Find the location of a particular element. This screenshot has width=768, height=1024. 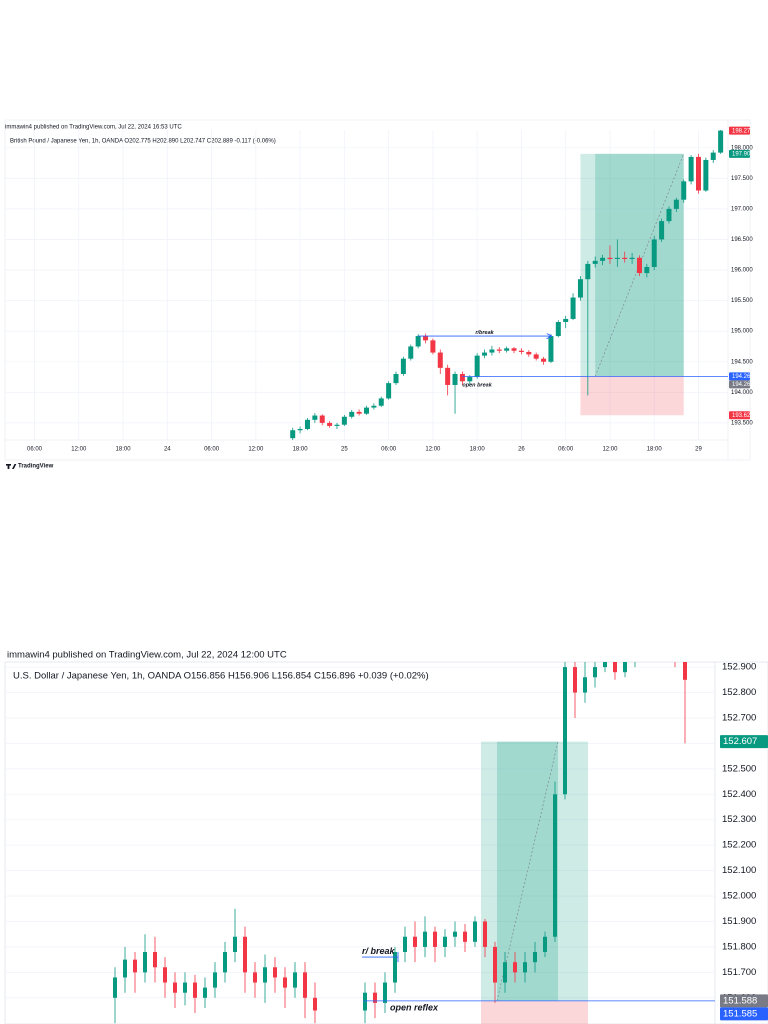

y-tick-label: 152.300 is located at coordinates (739, 819).